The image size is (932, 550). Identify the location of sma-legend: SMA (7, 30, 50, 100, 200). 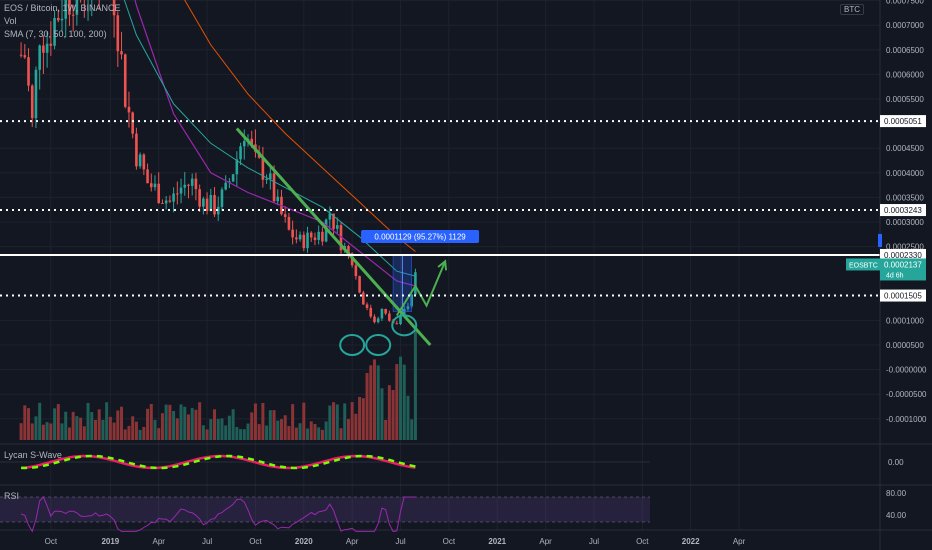
(55, 34).